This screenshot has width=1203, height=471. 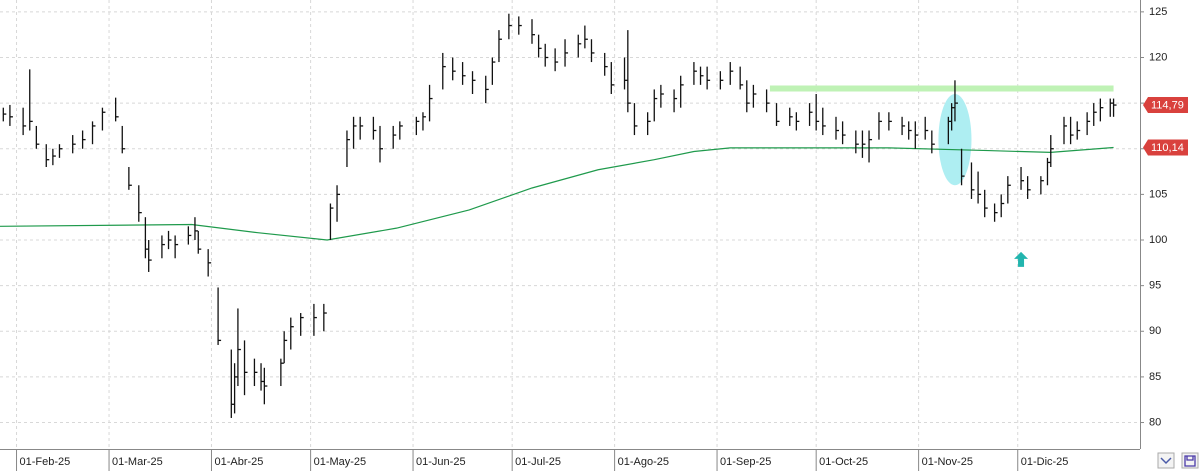 I want to click on x-tick-label: 01-Abr-25, so click(x=238, y=462).